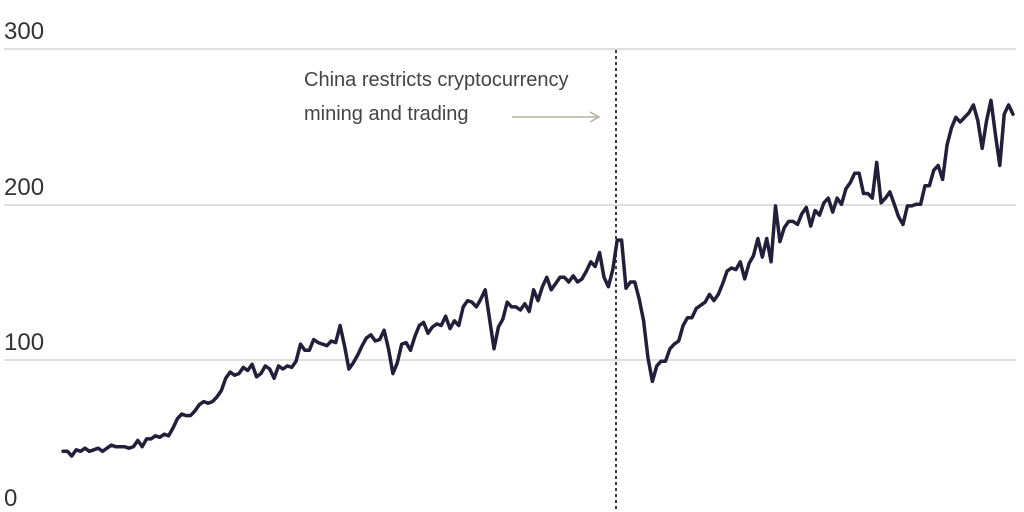 Image resolution: width=1024 pixels, height=512 pixels. What do you see at coordinates (11, 498) in the screenshot?
I see `y-tick-0: 0` at bounding box center [11, 498].